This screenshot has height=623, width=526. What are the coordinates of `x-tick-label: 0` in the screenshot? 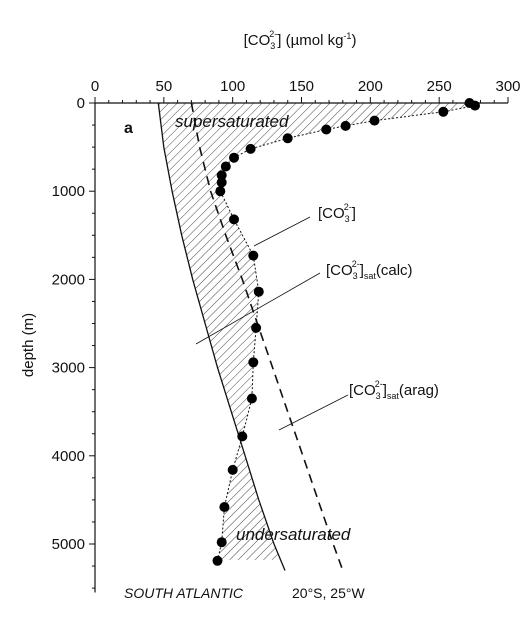 It's located at (95, 86).